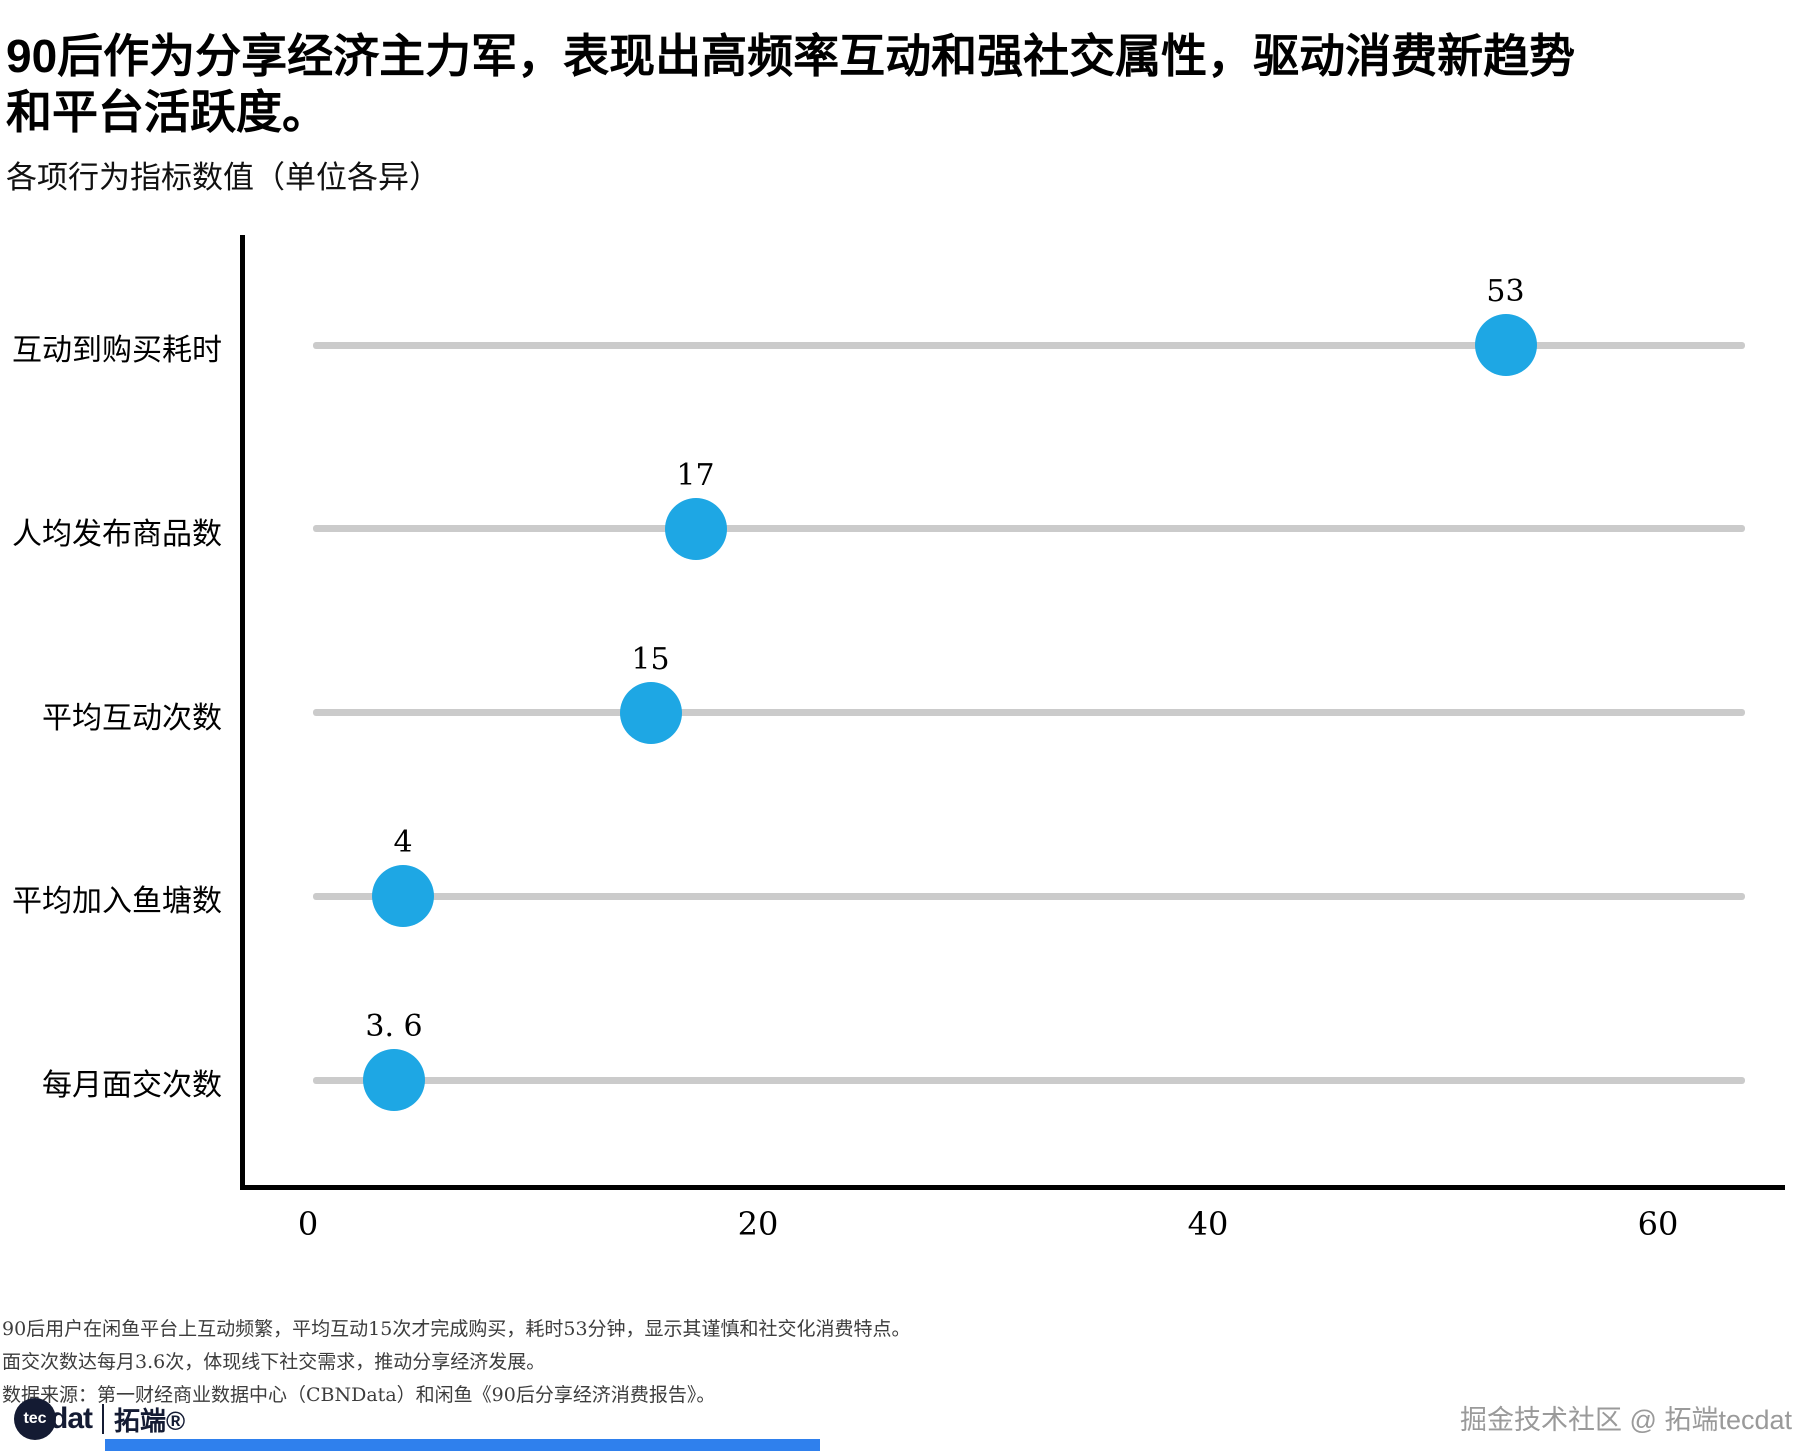  What do you see at coordinates (117, 534) in the screenshot?
I see `y-axis-category-label: 人均发布商品数` at bounding box center [117, 534].